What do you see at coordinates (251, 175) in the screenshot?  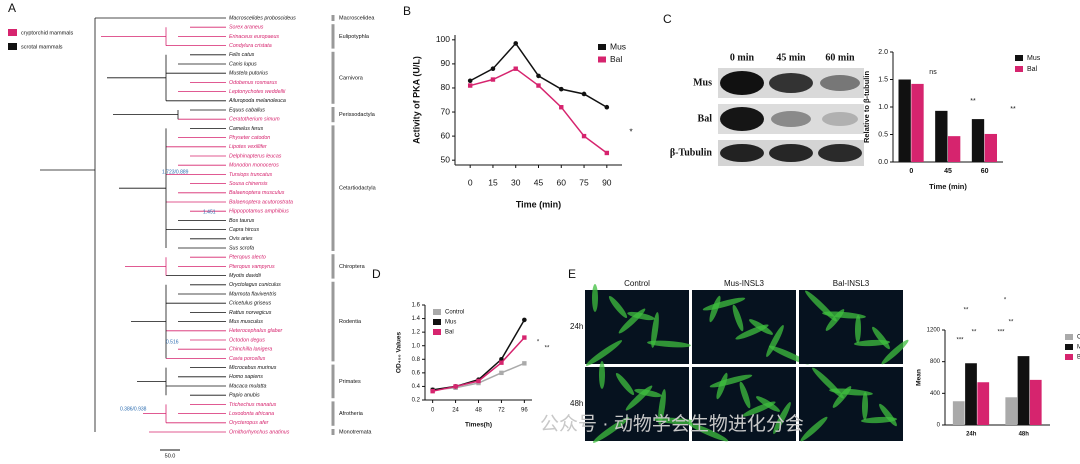 I see `species-label: Tursiops truncatus` at bounding box center [251, 175].